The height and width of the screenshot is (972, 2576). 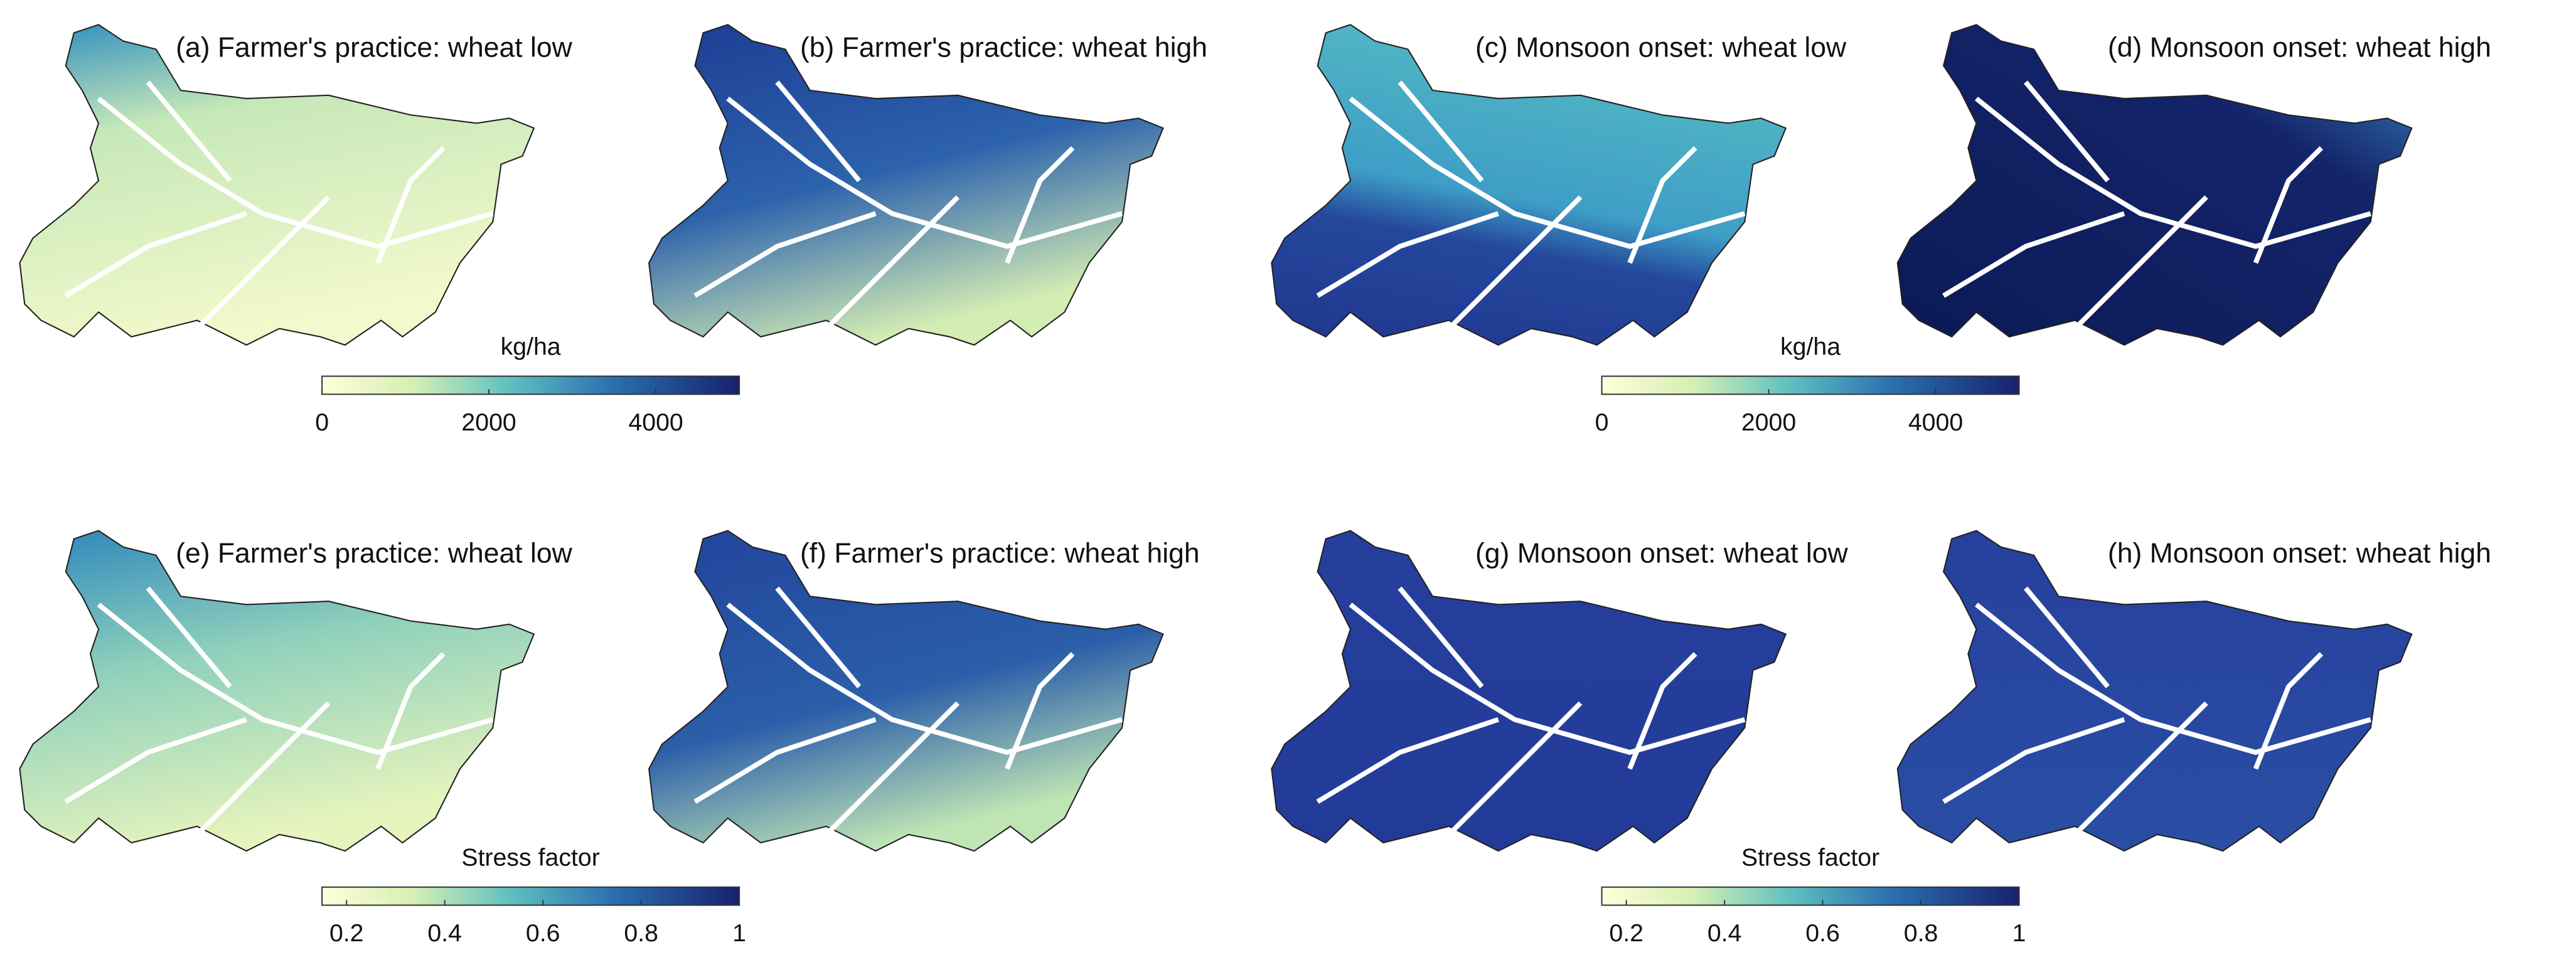 I want to click on panel-title: (h) Monsoon onset: wheat high, so click(x=2299, y=553).